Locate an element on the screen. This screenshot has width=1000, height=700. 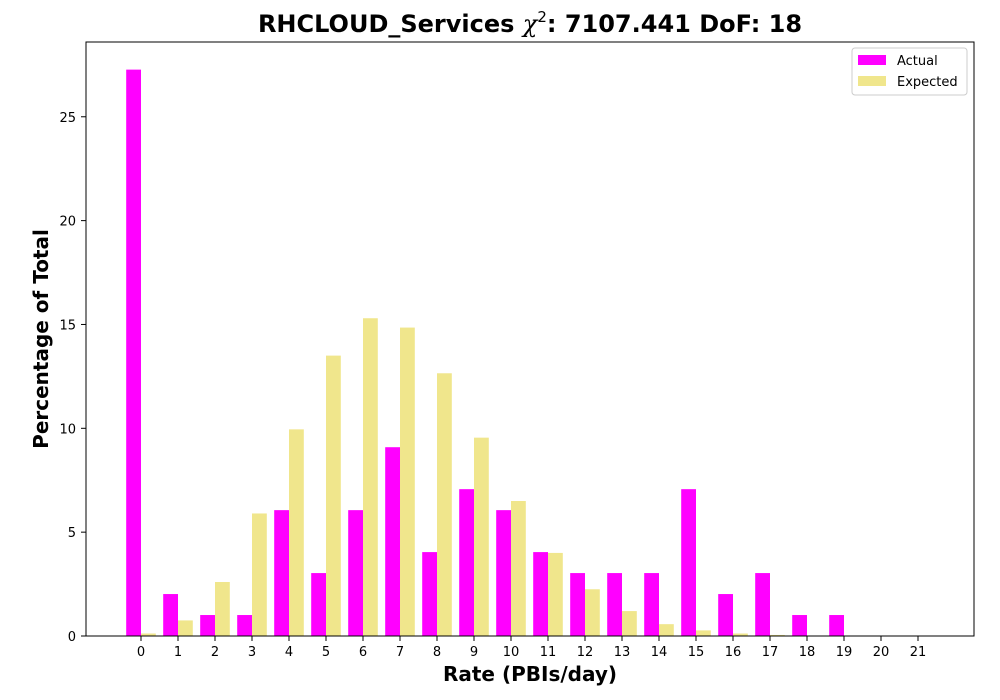
y-tick-label: 15 is located at coordinates (67, 325).